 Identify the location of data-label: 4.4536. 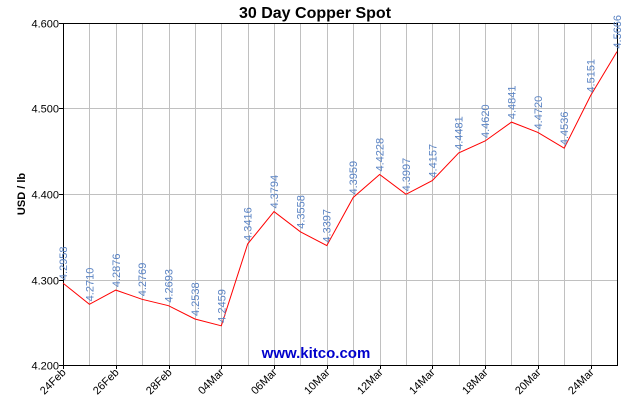
(565, 129).